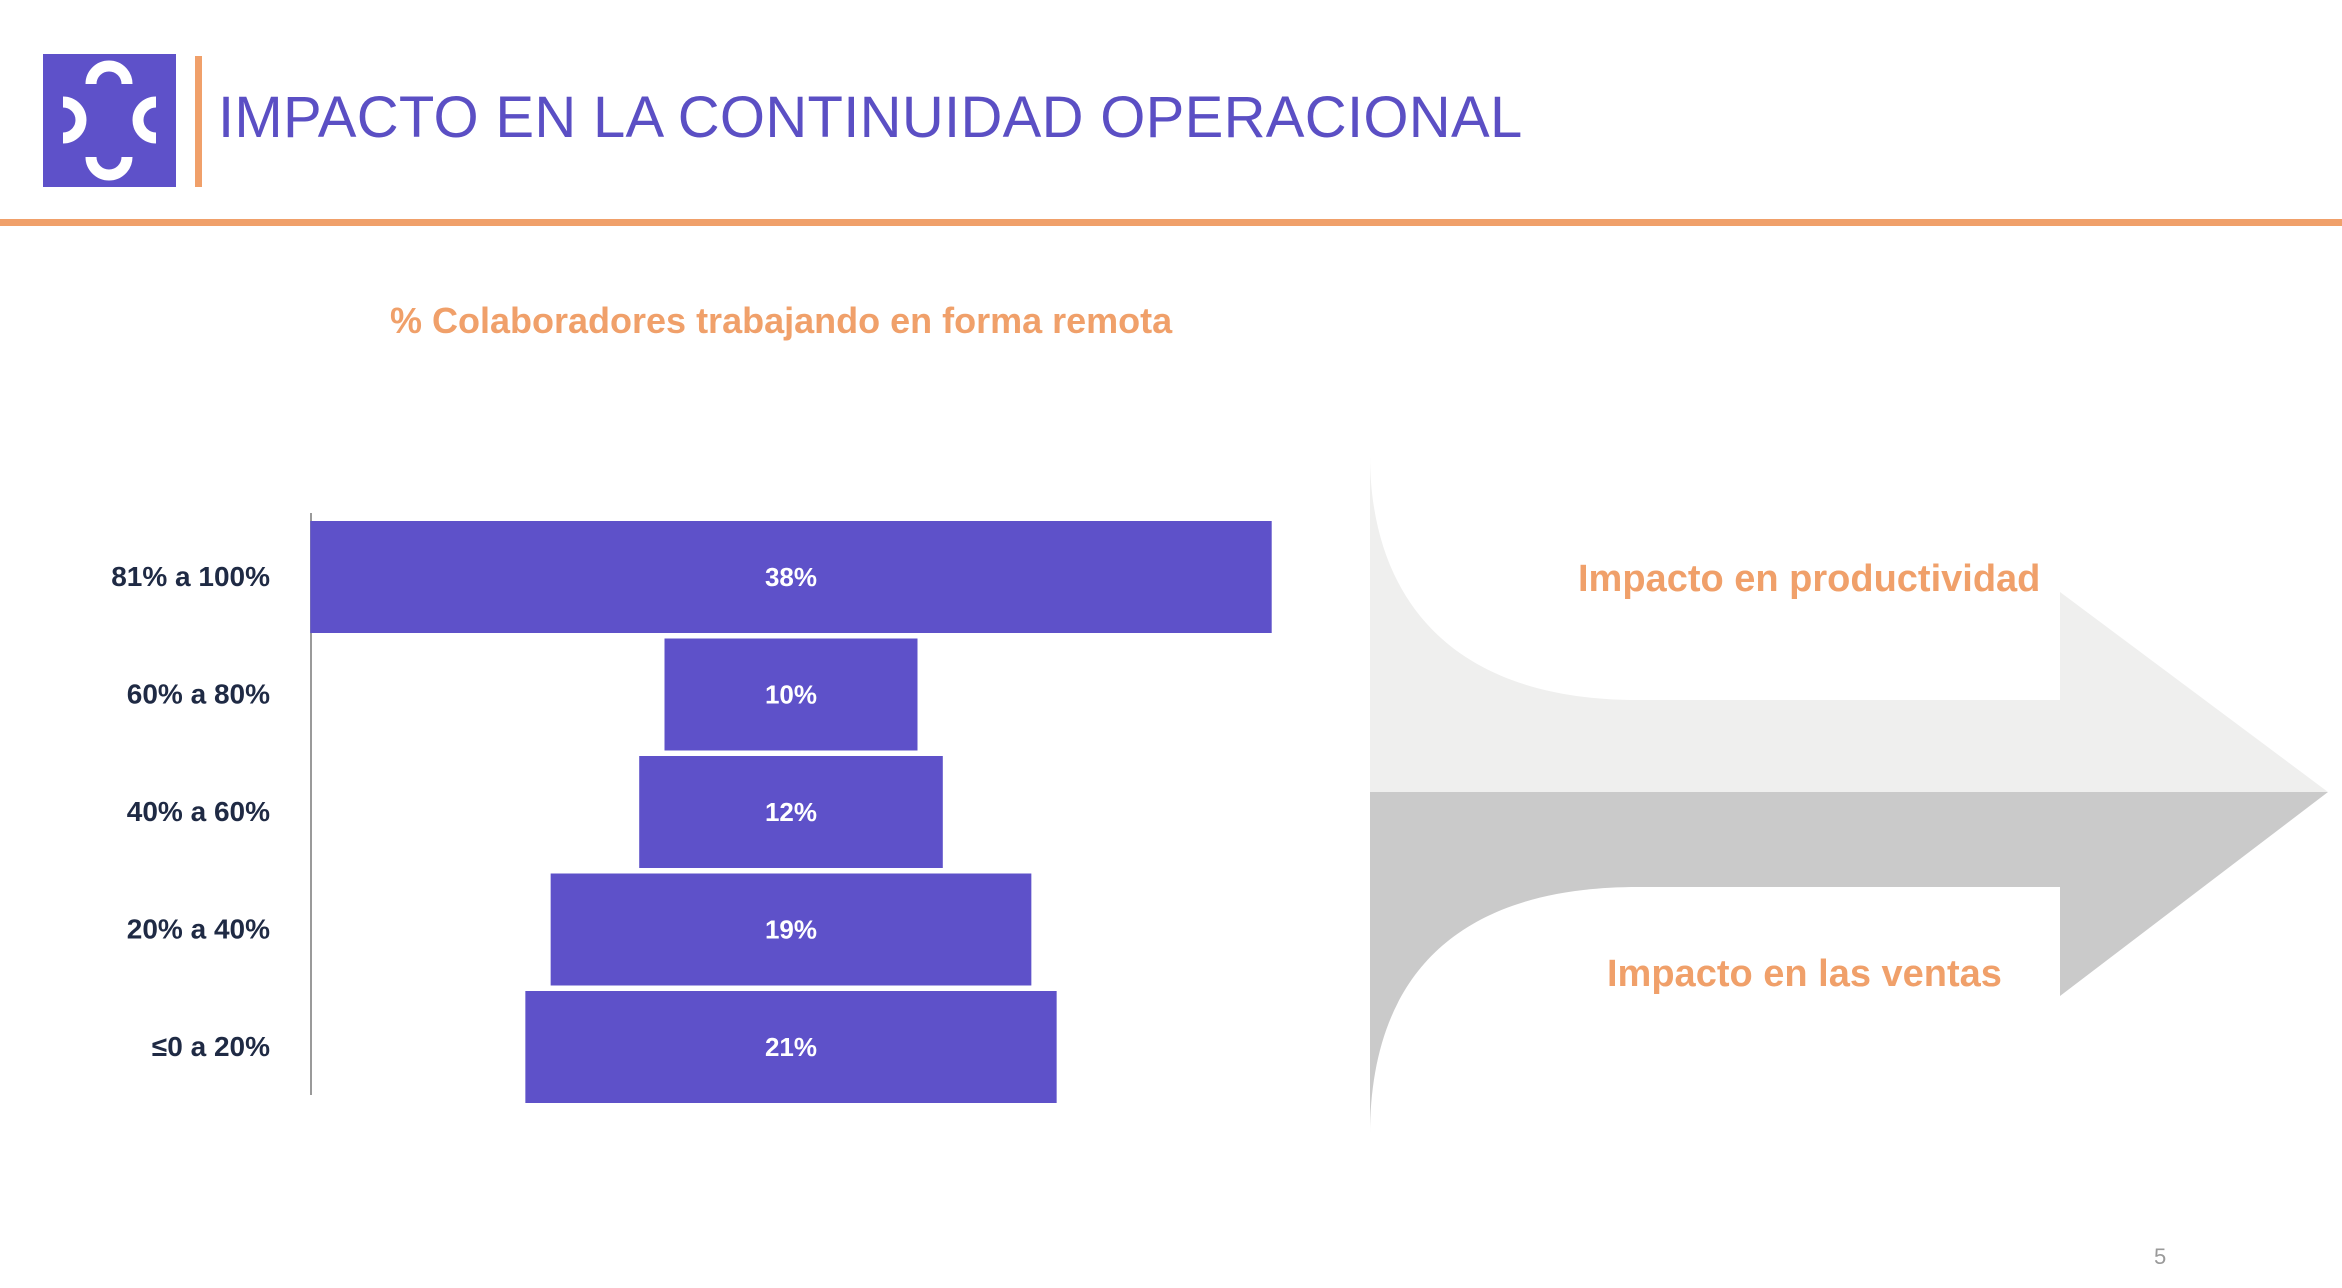 Image resolution: width=2342 pixels, height=1288 pixels. Describe the element at coordinates (190, 576) in the screenshot. I see `category-label: 81% a 100%` at that location.